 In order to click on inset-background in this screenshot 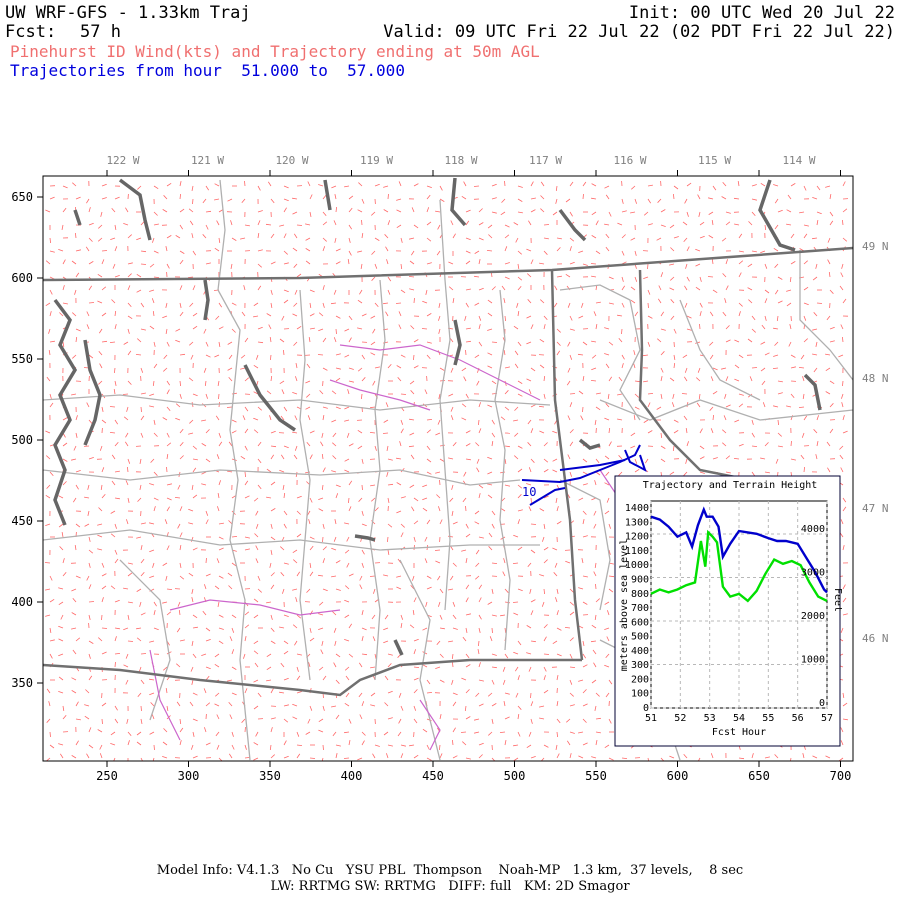, I will do `click(727, 611)`.